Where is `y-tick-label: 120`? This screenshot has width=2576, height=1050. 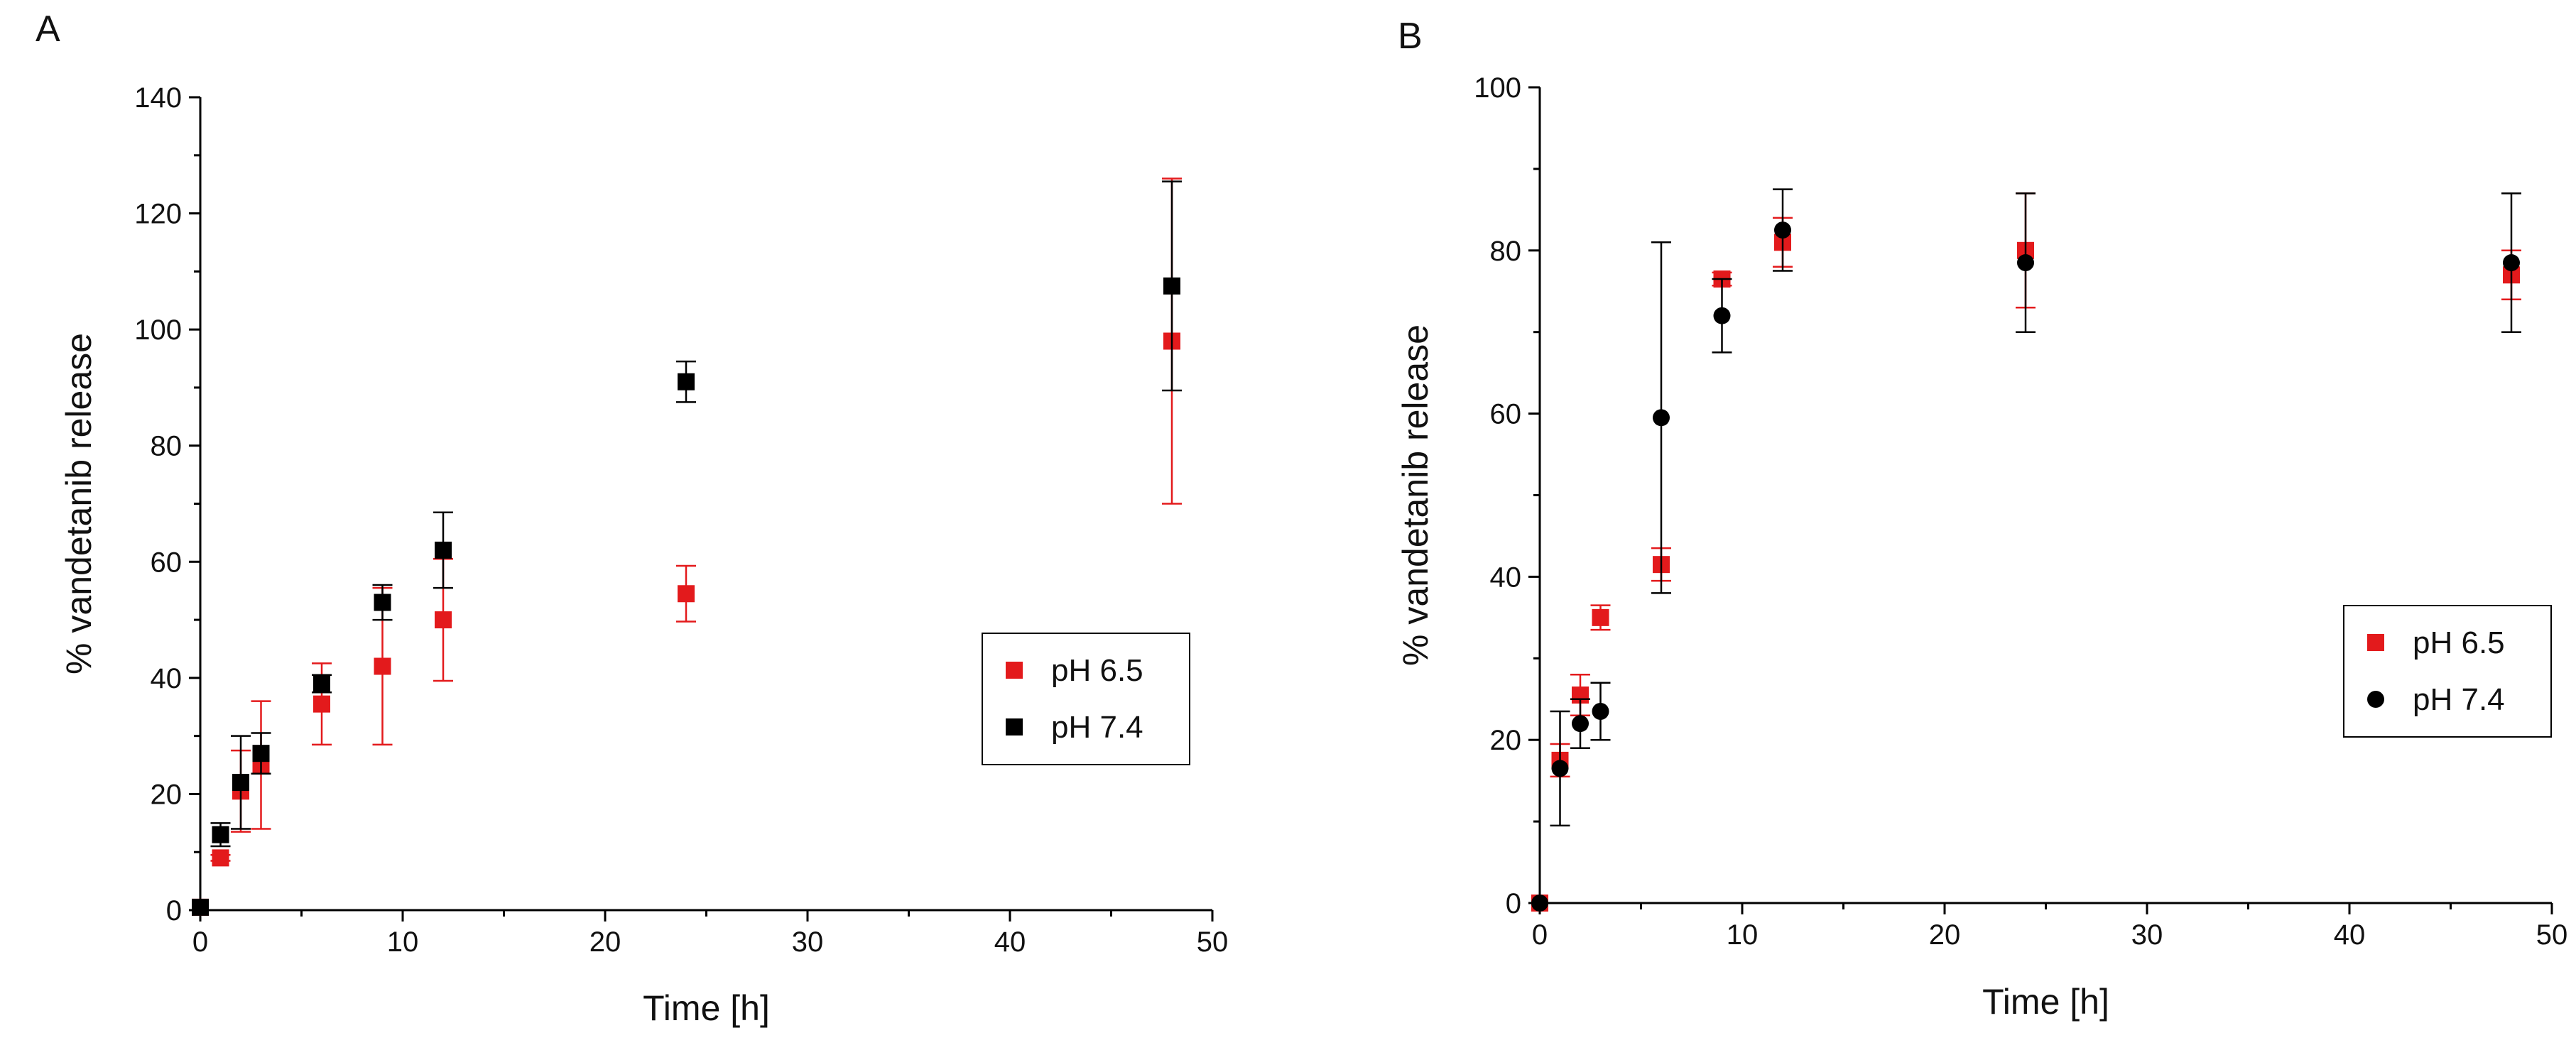
y-tick-label: 120 is located at coordinates (158, 214).